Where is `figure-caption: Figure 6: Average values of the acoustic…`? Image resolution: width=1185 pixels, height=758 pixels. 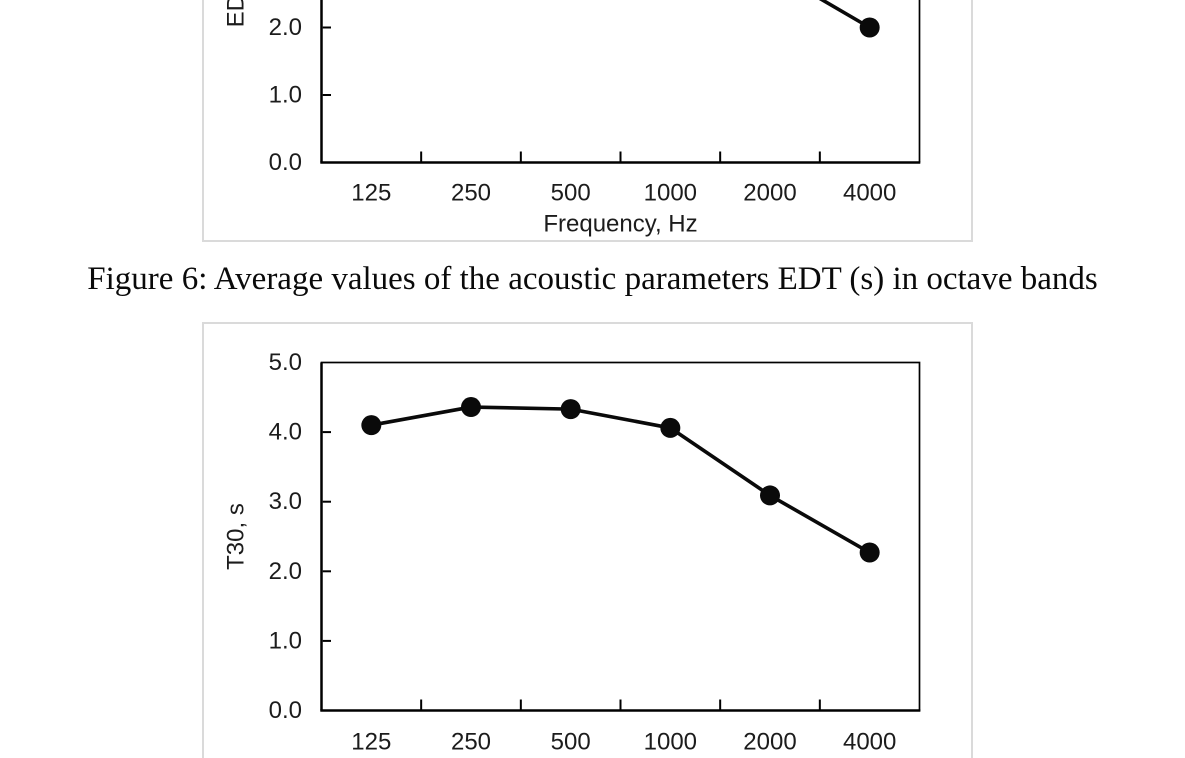 figure-caption: Figure 6: Average values of the acoustic… is located at coordinates (592, 279).